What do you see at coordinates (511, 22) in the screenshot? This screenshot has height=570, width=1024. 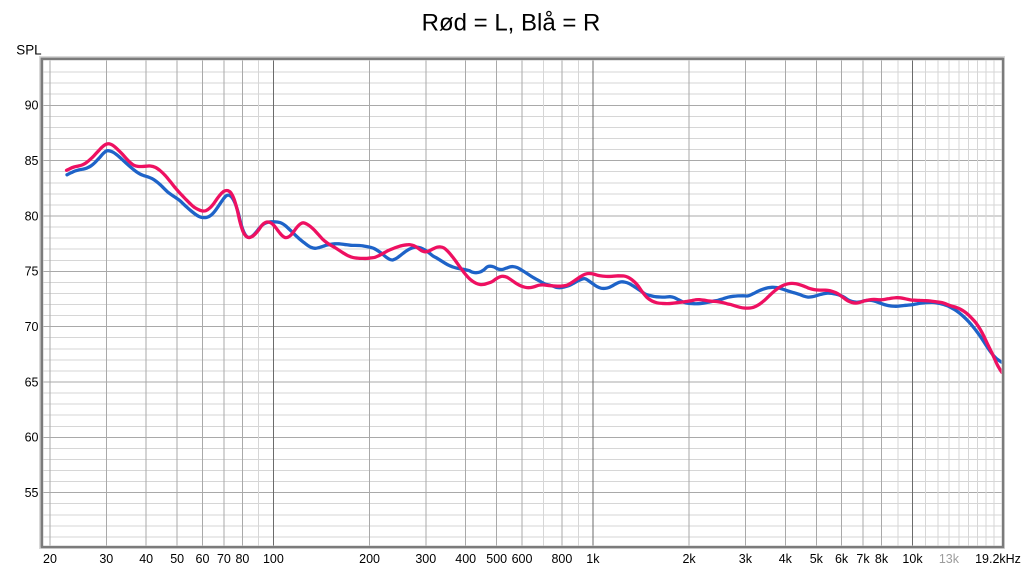 I see `svg-text: Rød = L, Blå = R` at bounding box center [511, 22].